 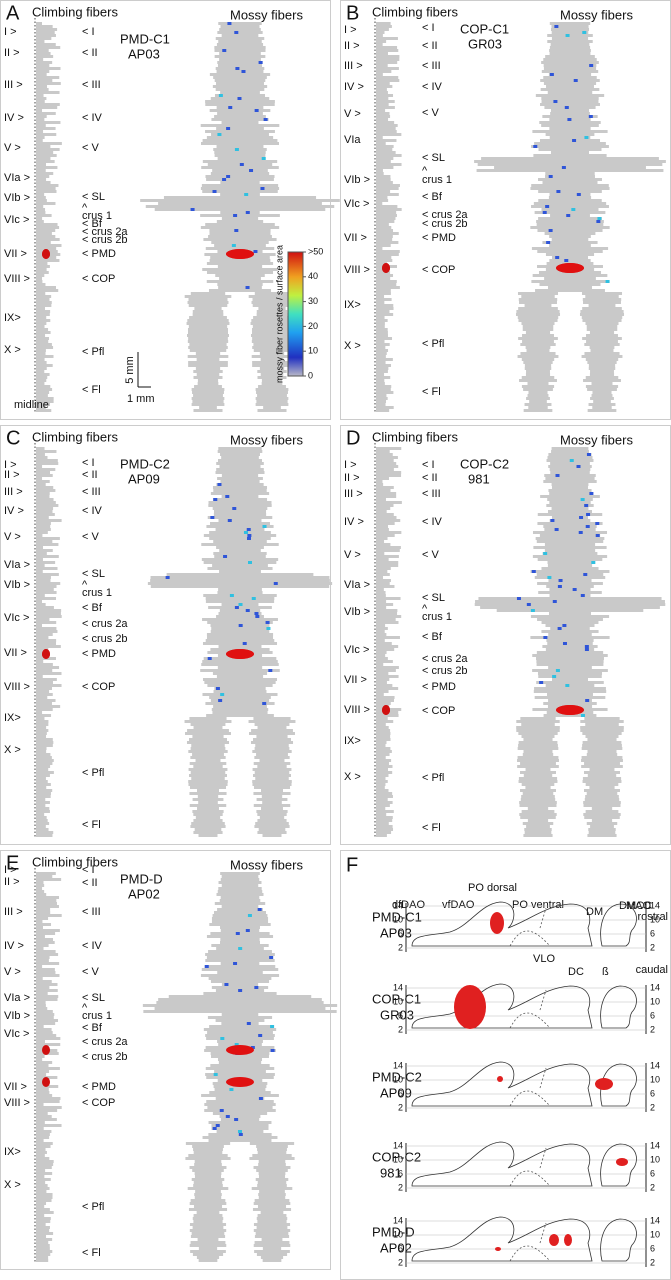 I want to click on olive-outline, so click(x=618, y=1007).